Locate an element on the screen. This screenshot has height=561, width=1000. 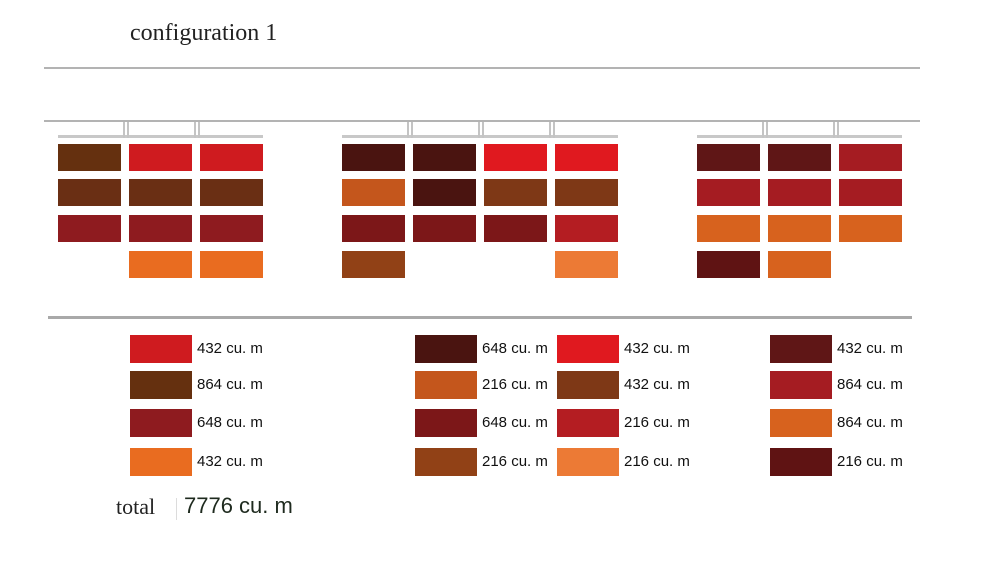
ceiling-line is located at coordinates (482, 121).